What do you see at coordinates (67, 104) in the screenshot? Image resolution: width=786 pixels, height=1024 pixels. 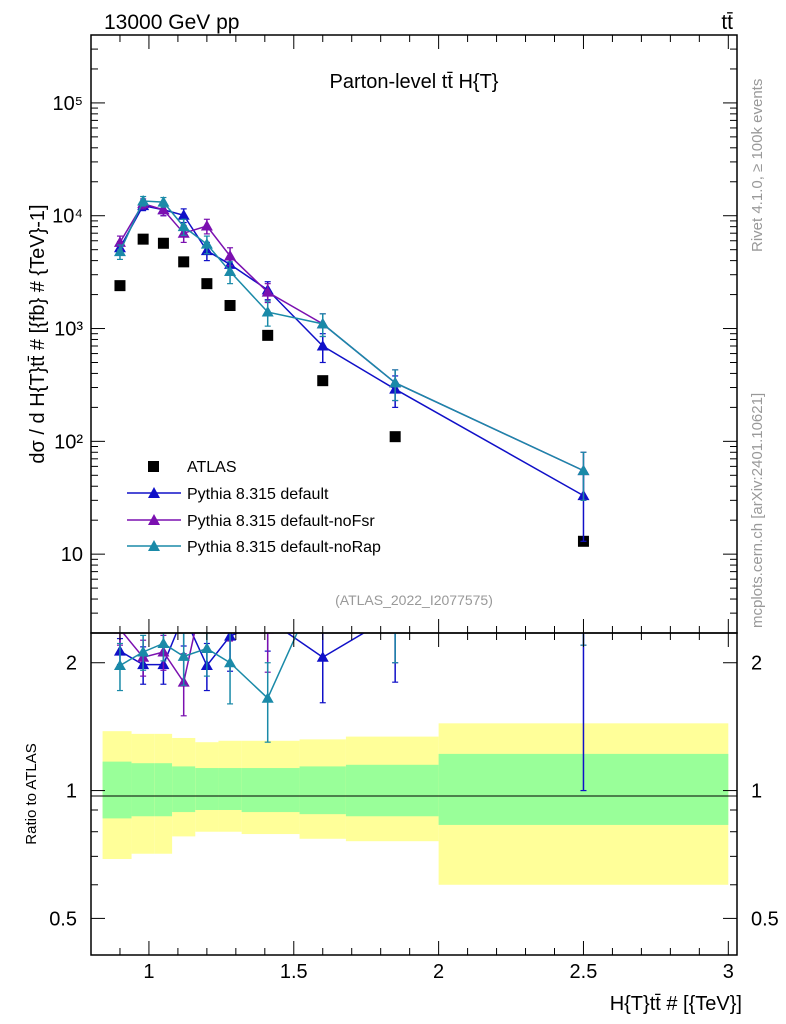 I see `main-y-tick-label-4: 10⁵` at bounding box center [67, 104].